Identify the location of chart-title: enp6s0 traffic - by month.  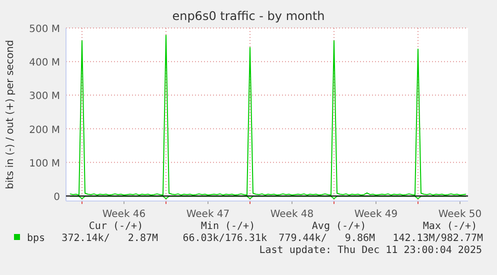
(248, 16).